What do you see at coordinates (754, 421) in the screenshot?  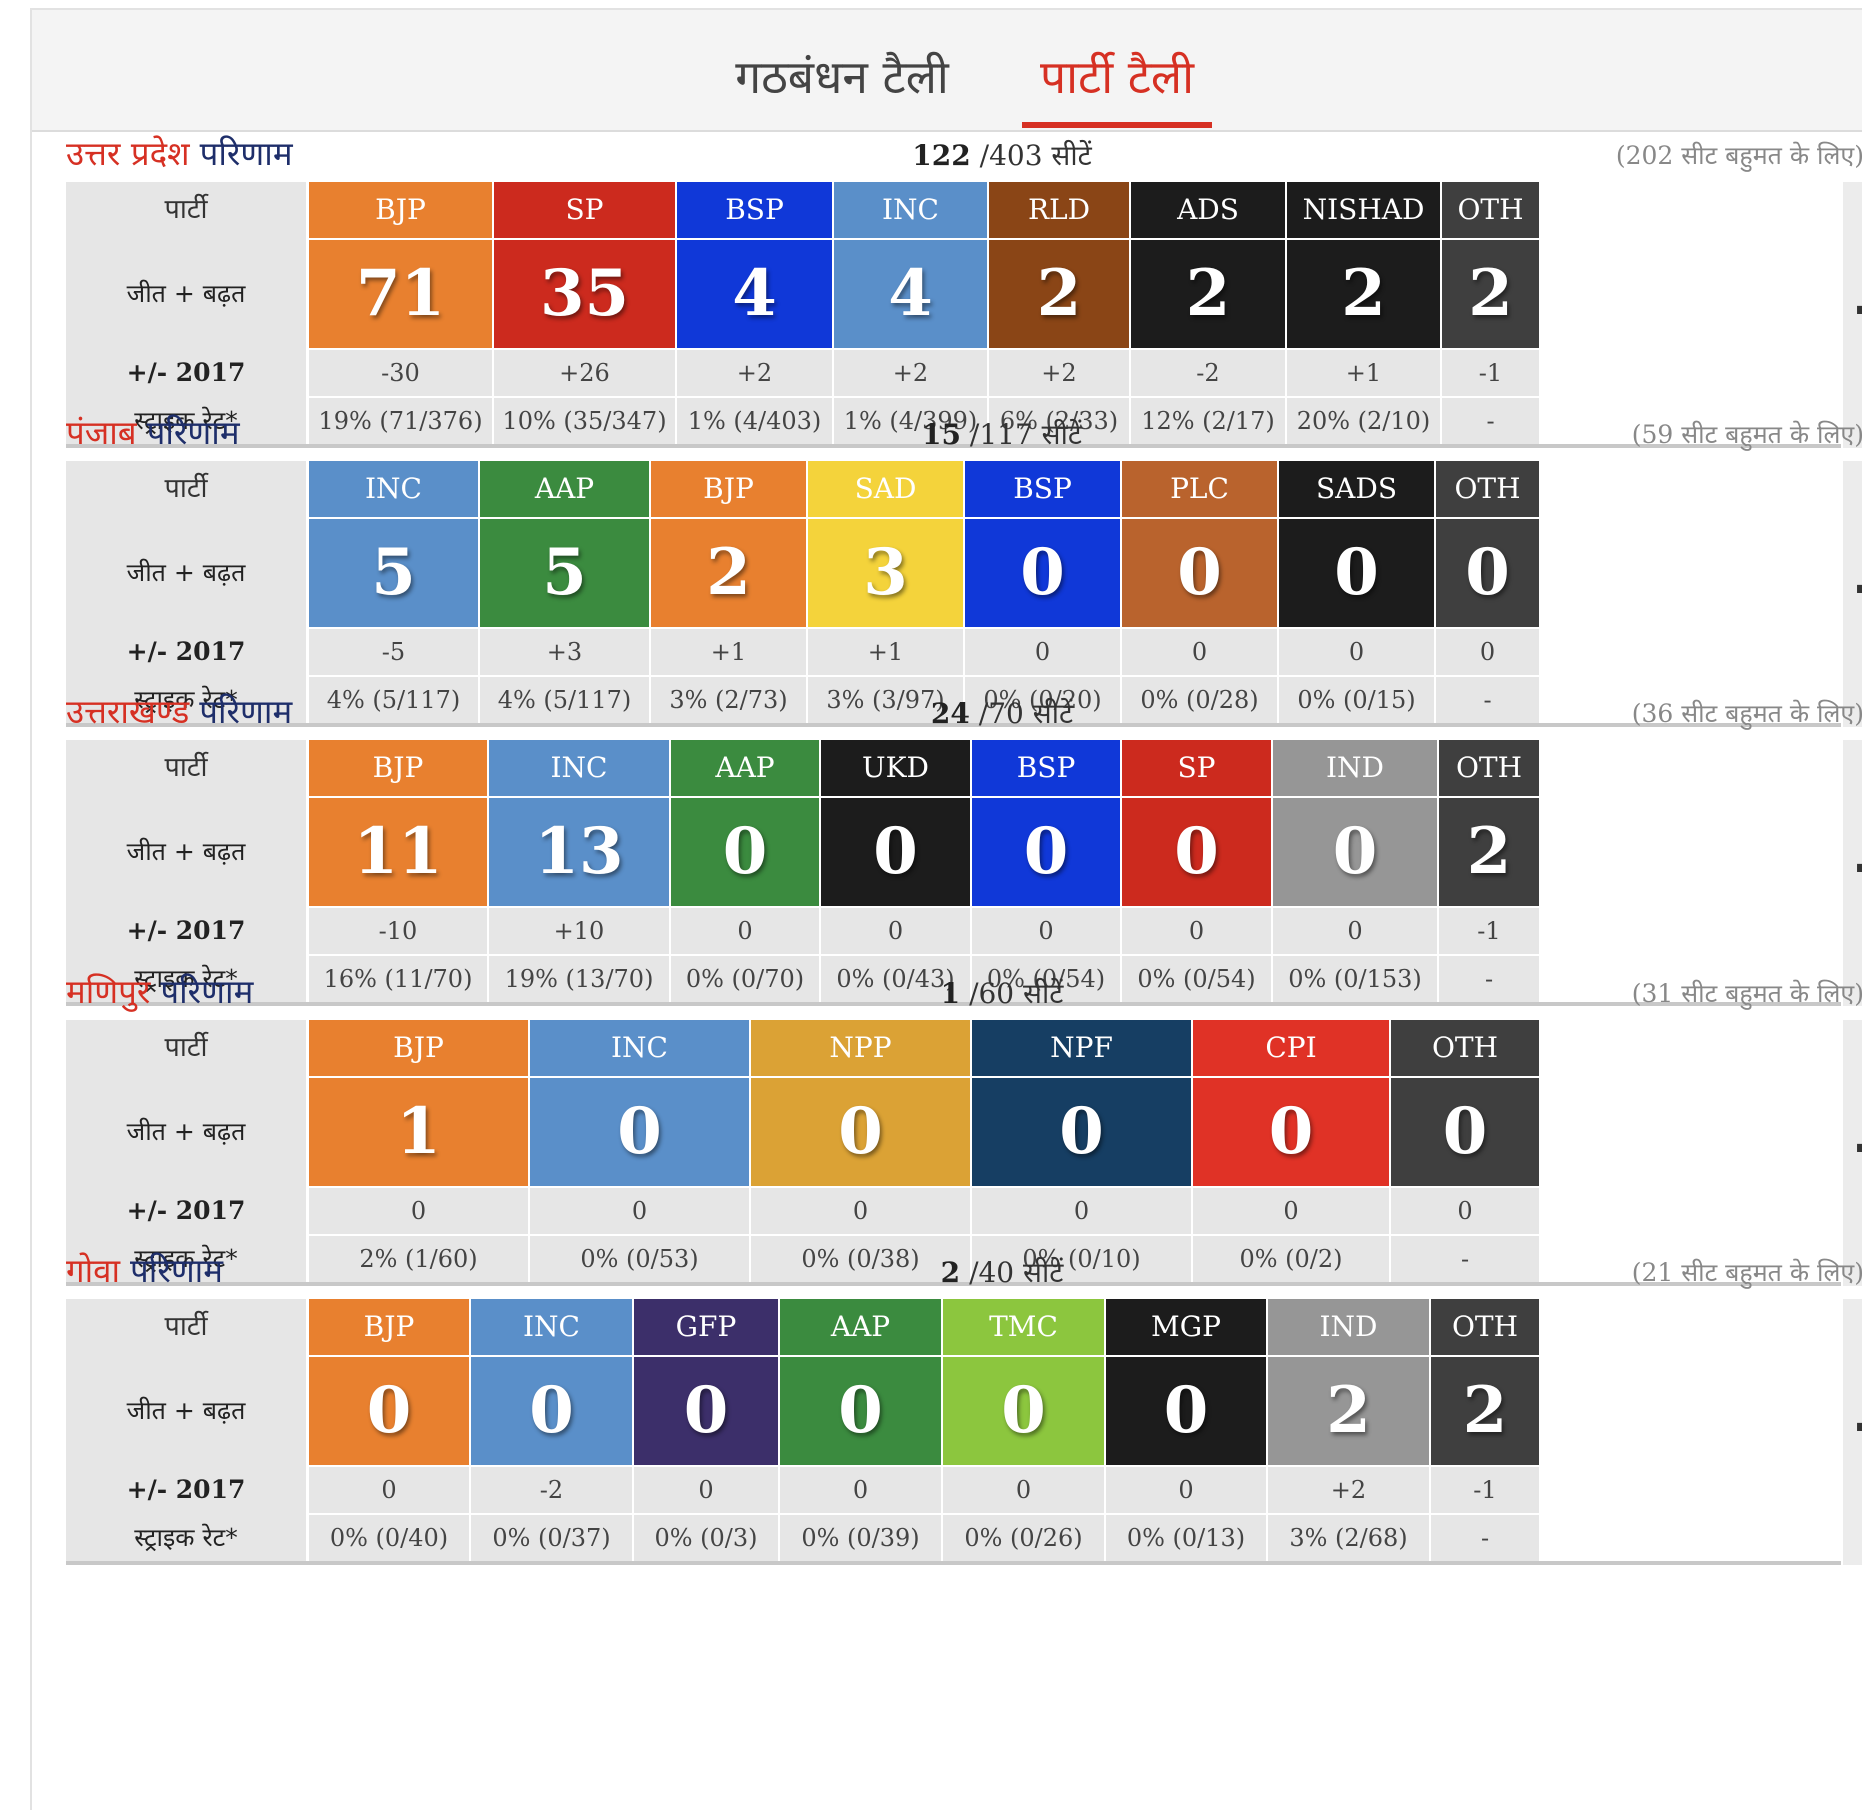 I see `party-strike-rate: 1% (4/403)` at bounding box center [754, 421].